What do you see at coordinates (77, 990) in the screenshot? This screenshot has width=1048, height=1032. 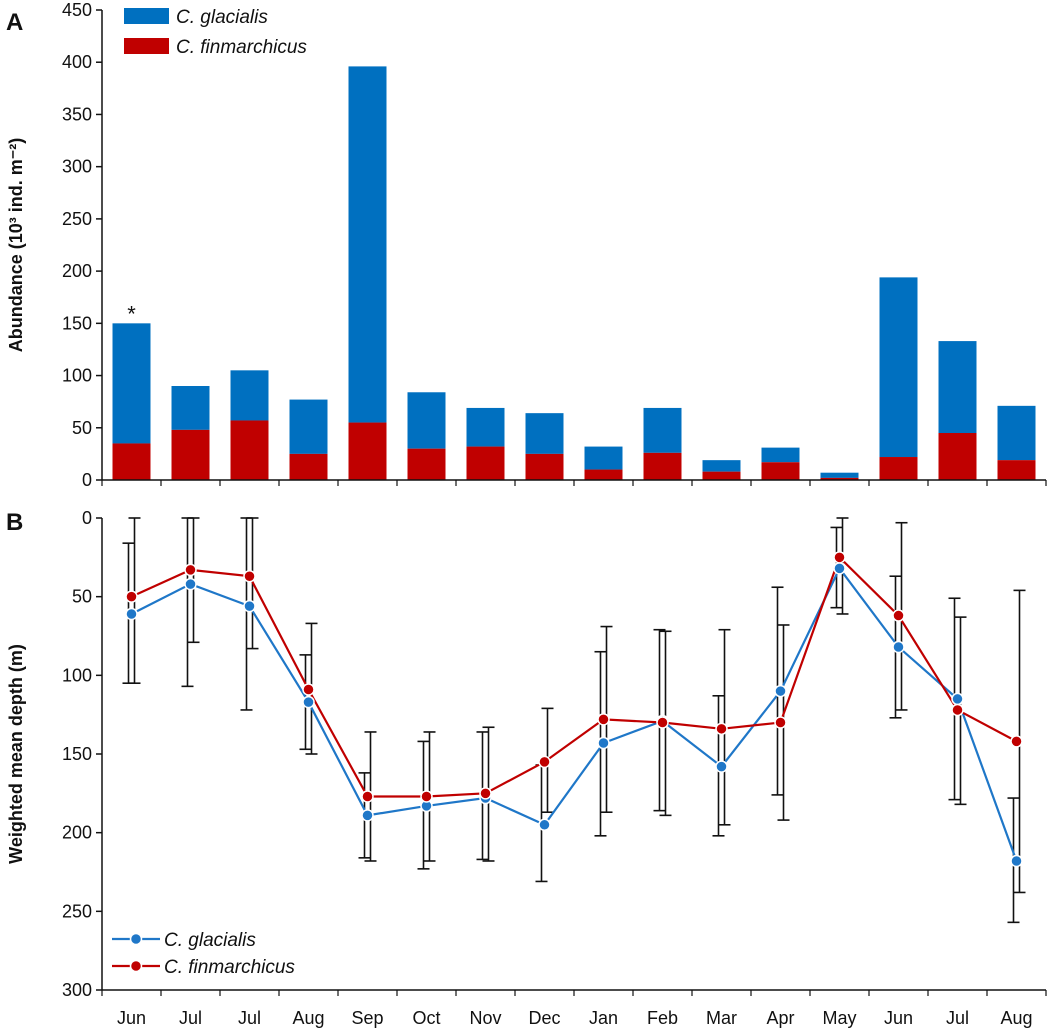 I see `panel-b-ytick-label-300: 300` at bounding box center [77, 990].